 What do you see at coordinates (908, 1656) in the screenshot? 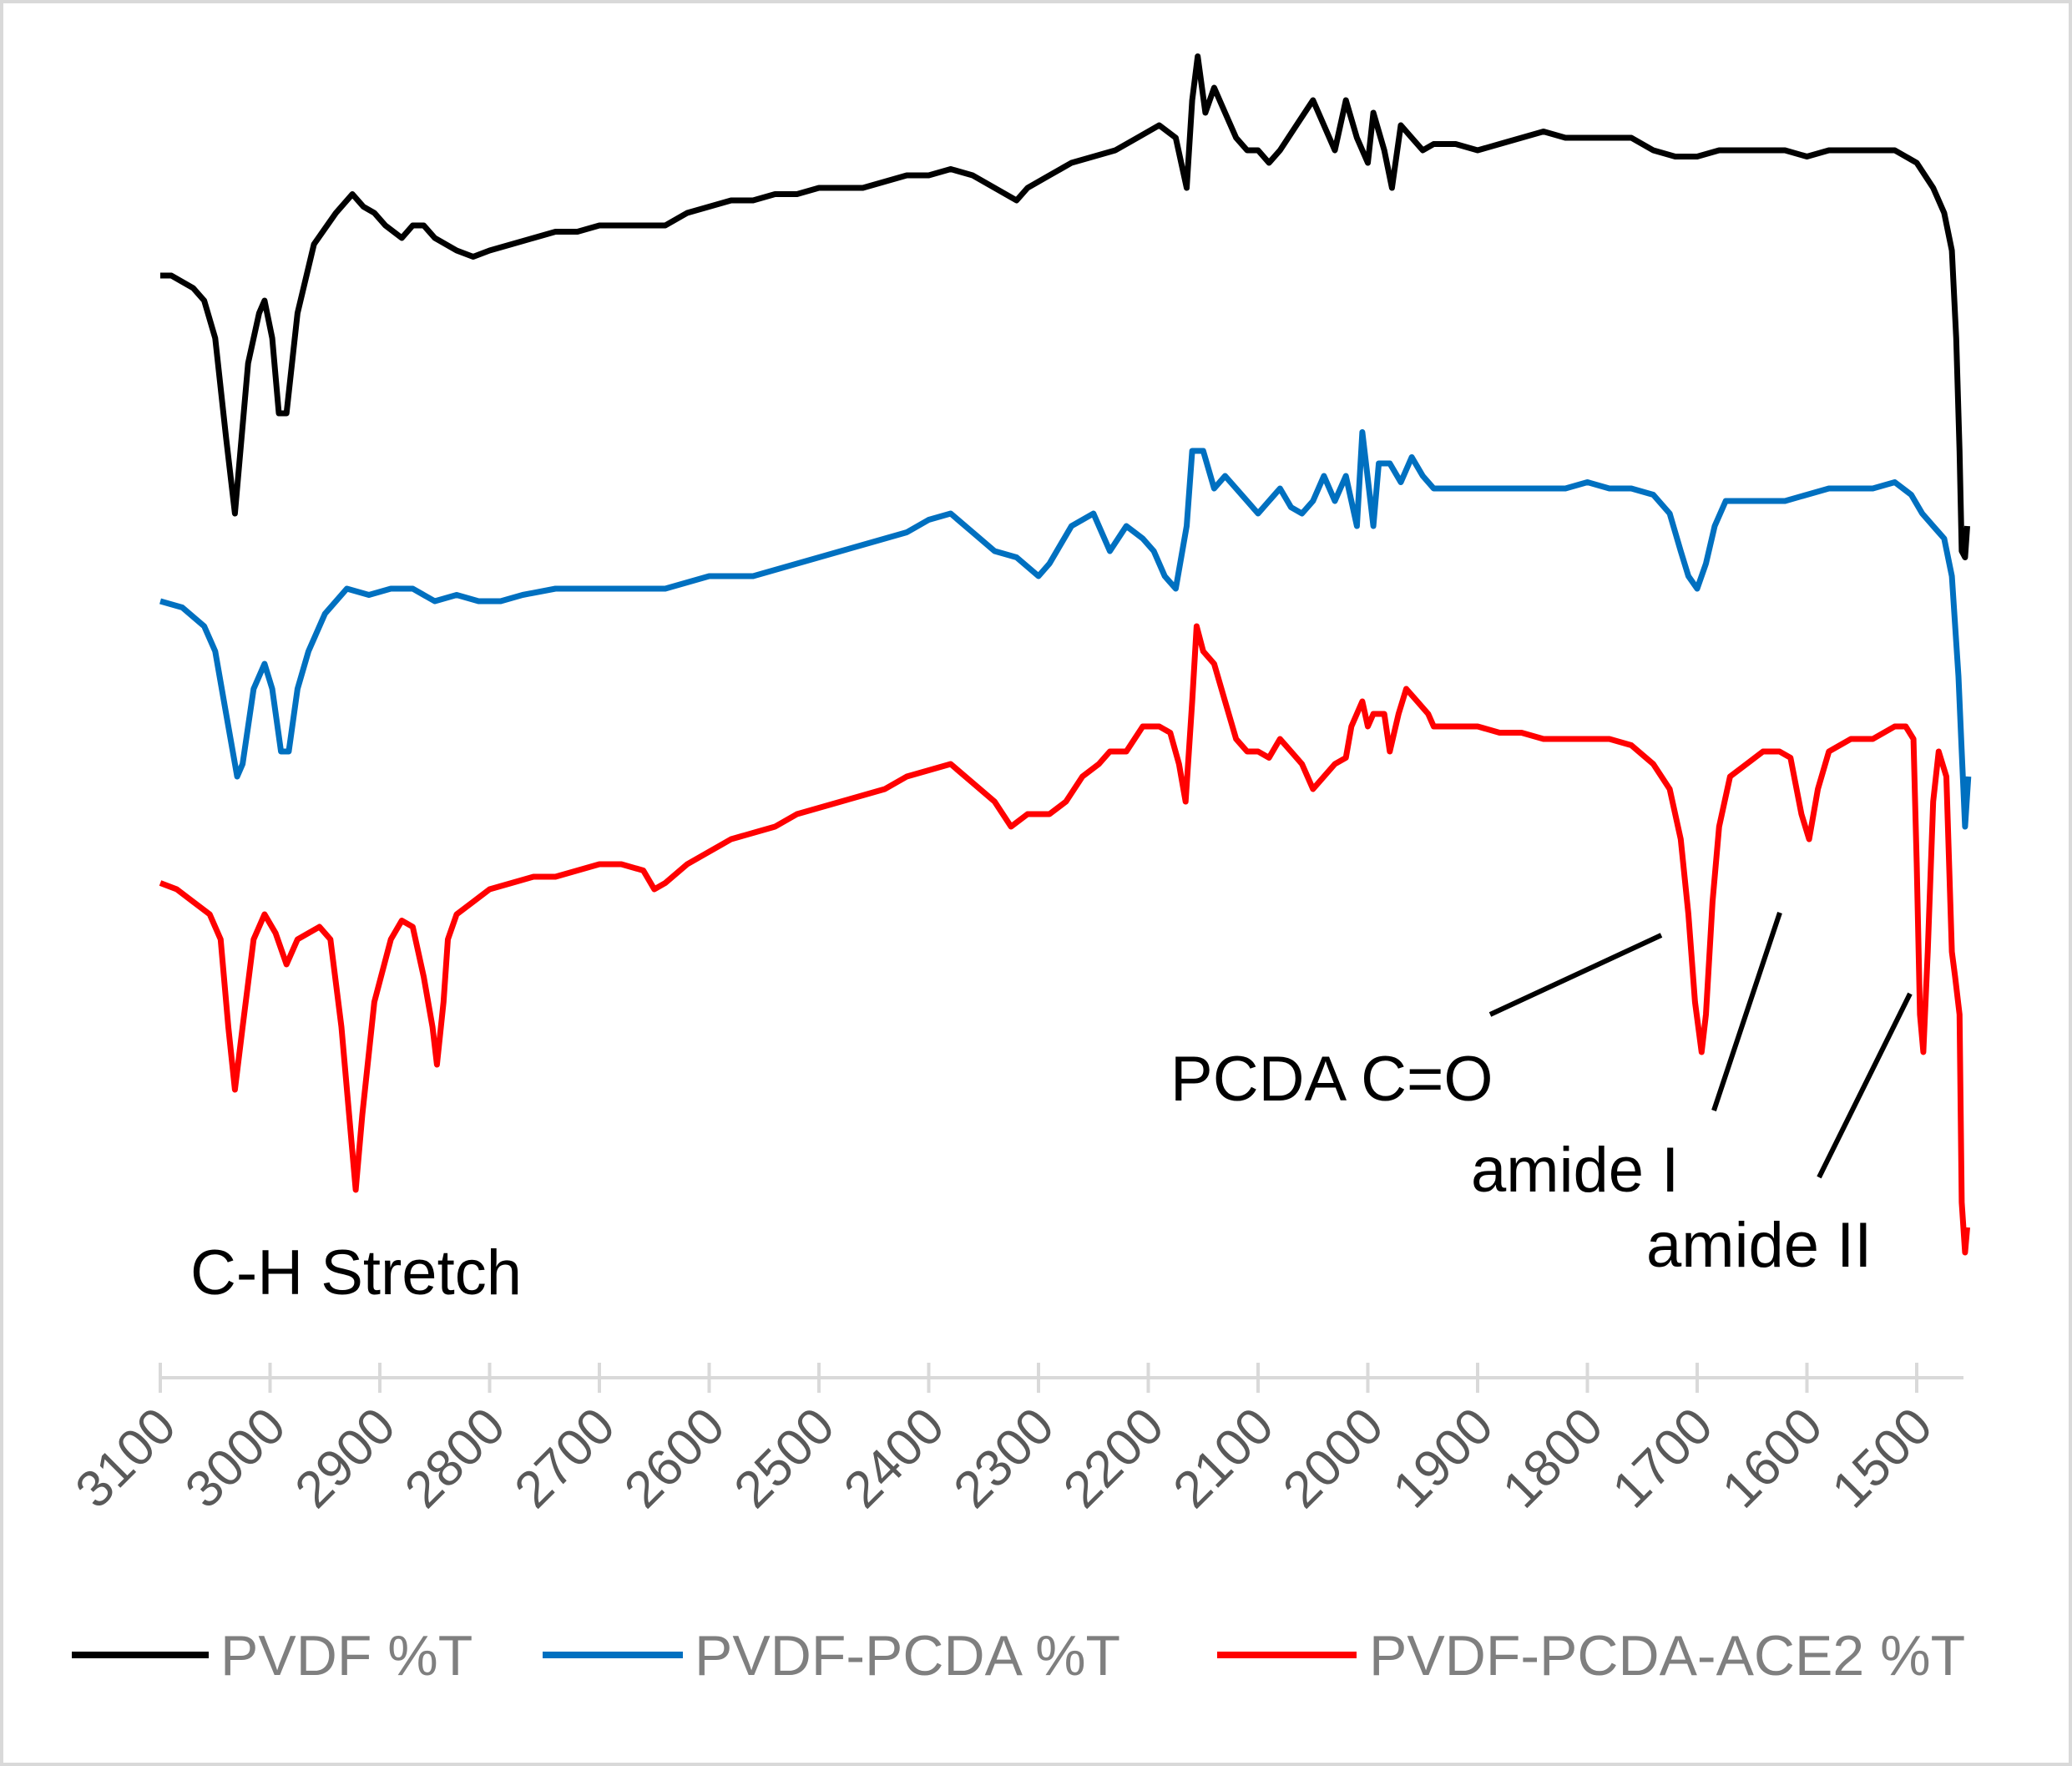
I see `legend-label-pvdf-pcda: PVDF-PCDA %T` at bounding box center [908, 1656].